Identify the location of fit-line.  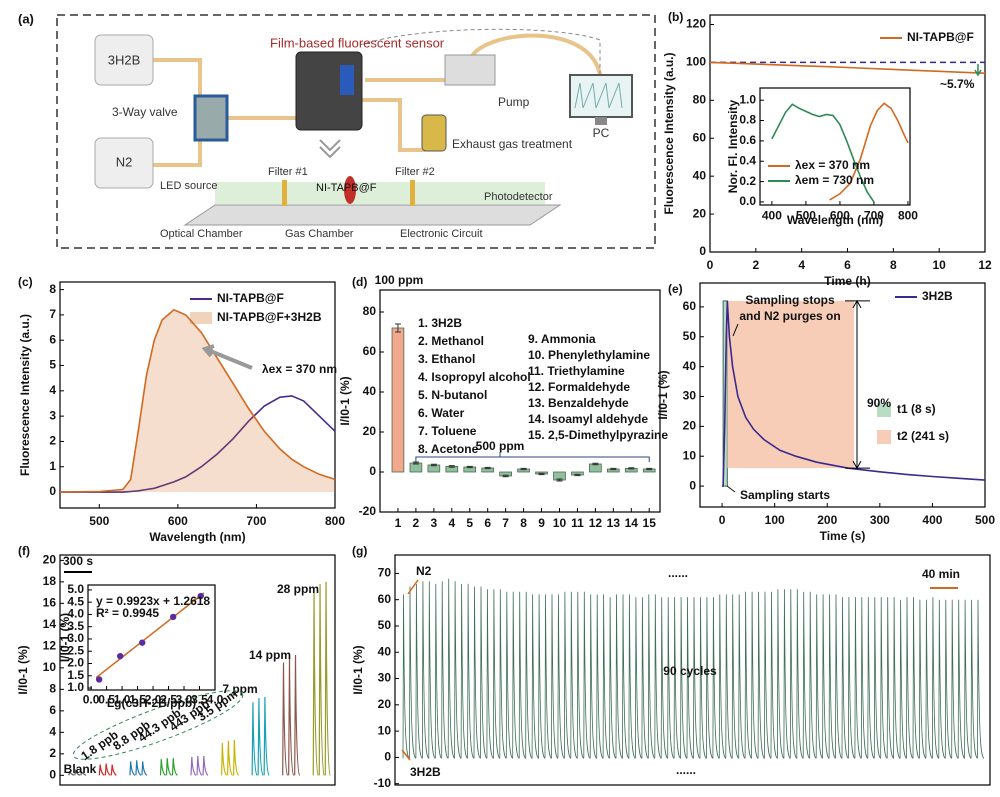
(150, 635).